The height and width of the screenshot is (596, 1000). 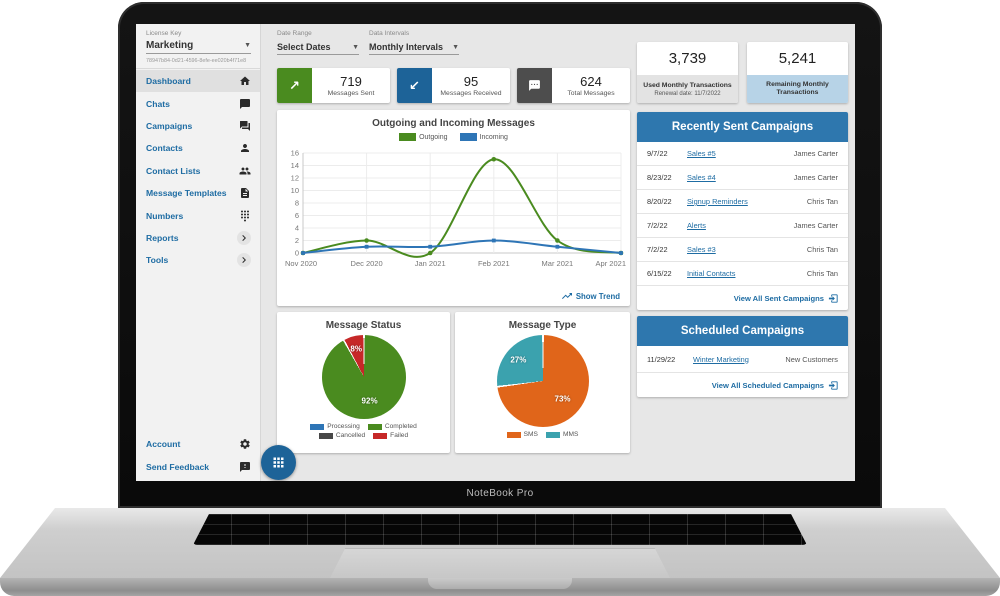 What do you see at coordinates (430, 263) in the screenshot?
I see `svg-text: Jan 2021` at bounding box center [430, 263].